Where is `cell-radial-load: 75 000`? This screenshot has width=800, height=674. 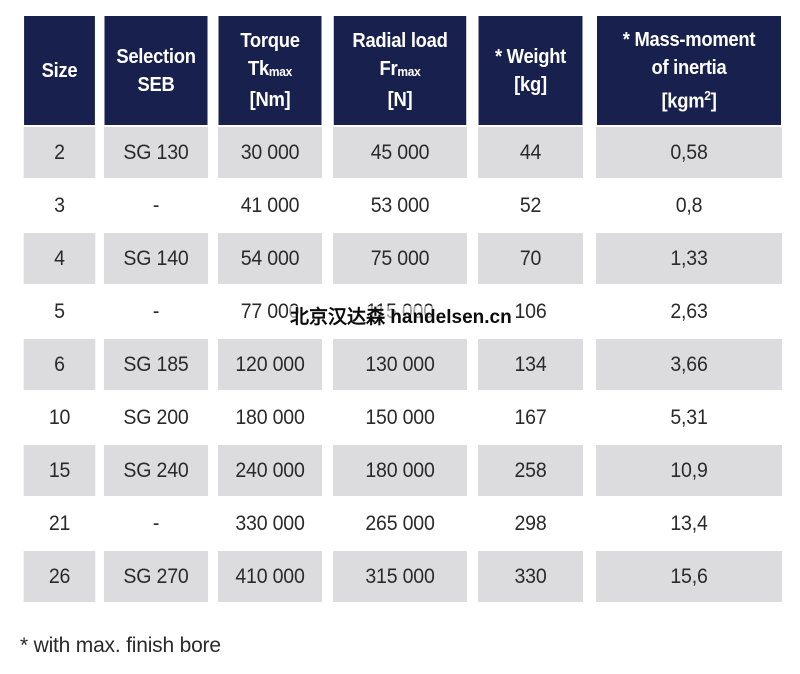 cell-radial-load: 75 000 is located at coordinates (400, 258).